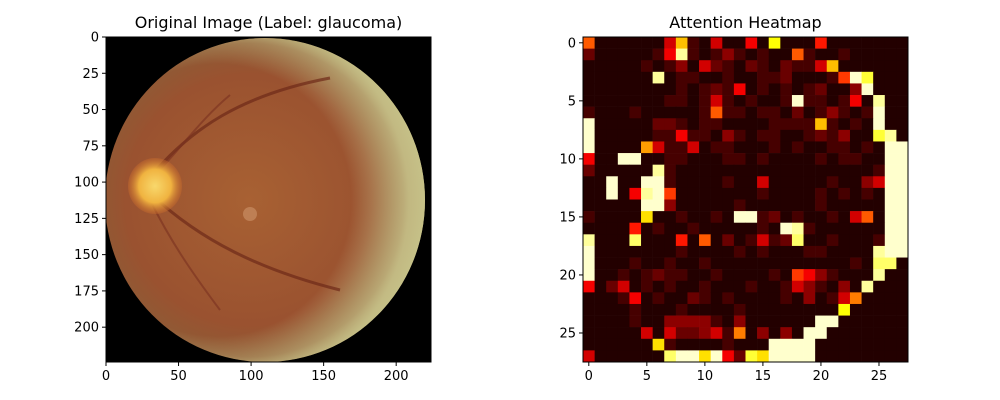  What do you see at coordinates (95, 38) in the screenshot?
I see `y-tick-label: 0` at bounding box center [95, 38].